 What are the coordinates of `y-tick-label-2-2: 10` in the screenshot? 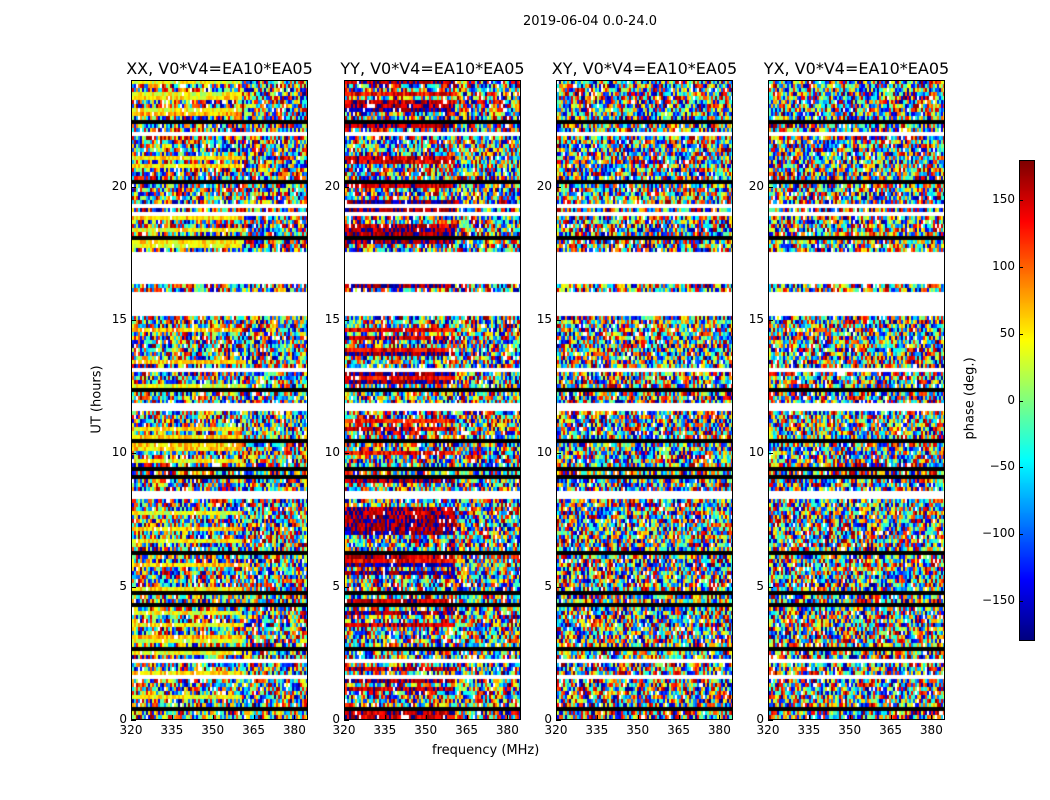 It's located at (544, 452).